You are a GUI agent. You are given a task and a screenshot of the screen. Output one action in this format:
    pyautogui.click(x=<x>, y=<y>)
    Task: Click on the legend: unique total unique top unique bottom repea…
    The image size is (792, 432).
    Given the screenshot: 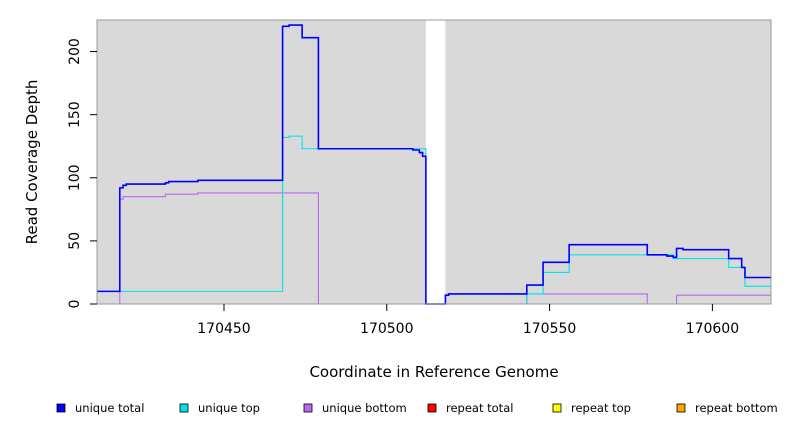 What is the action you would take?
    pyautogui.click(x=417, y=408)
    